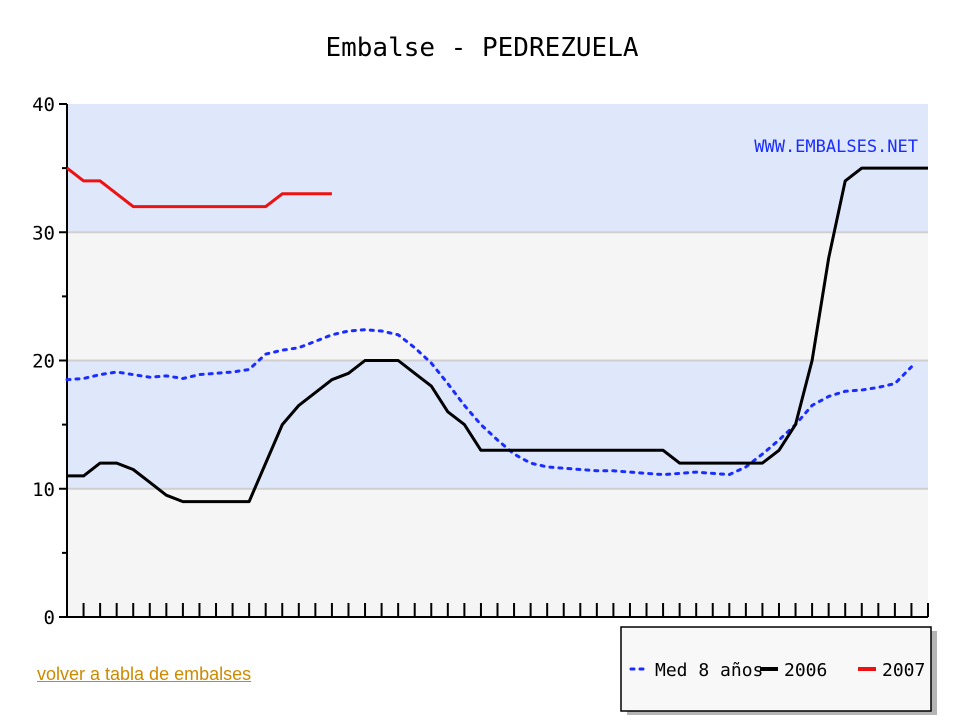  I want to click on y-tick-label: 0, so click(49, 618).